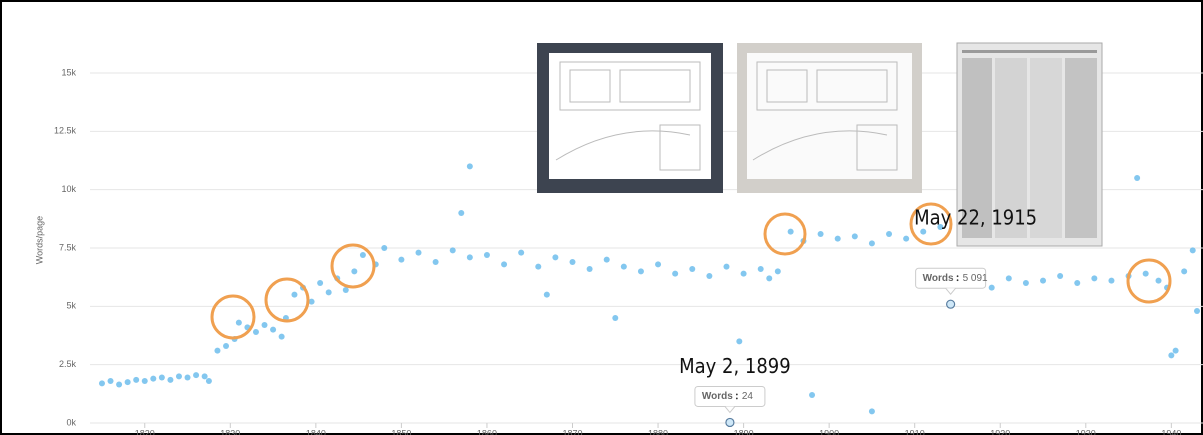  What do you see at coordinates (316, 431) in the screenshot?
I see `x-tick-label: 1840` at bounding box center [316, 431].